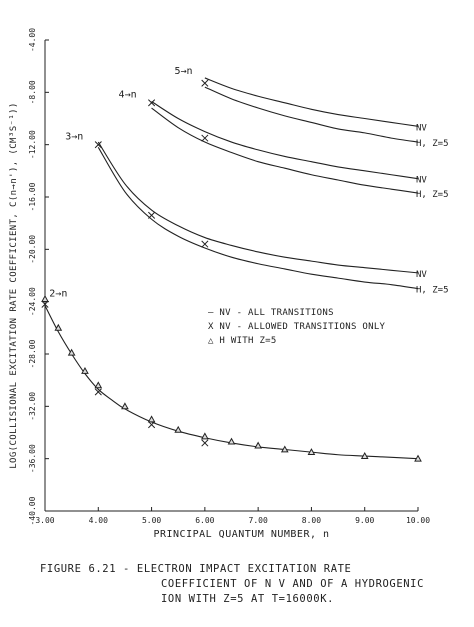 The height and width of the screenshot is (627, 474). Describe the element at coordinates (128, 95) in the screenshot. I see `group-label: 4→n` at that location.